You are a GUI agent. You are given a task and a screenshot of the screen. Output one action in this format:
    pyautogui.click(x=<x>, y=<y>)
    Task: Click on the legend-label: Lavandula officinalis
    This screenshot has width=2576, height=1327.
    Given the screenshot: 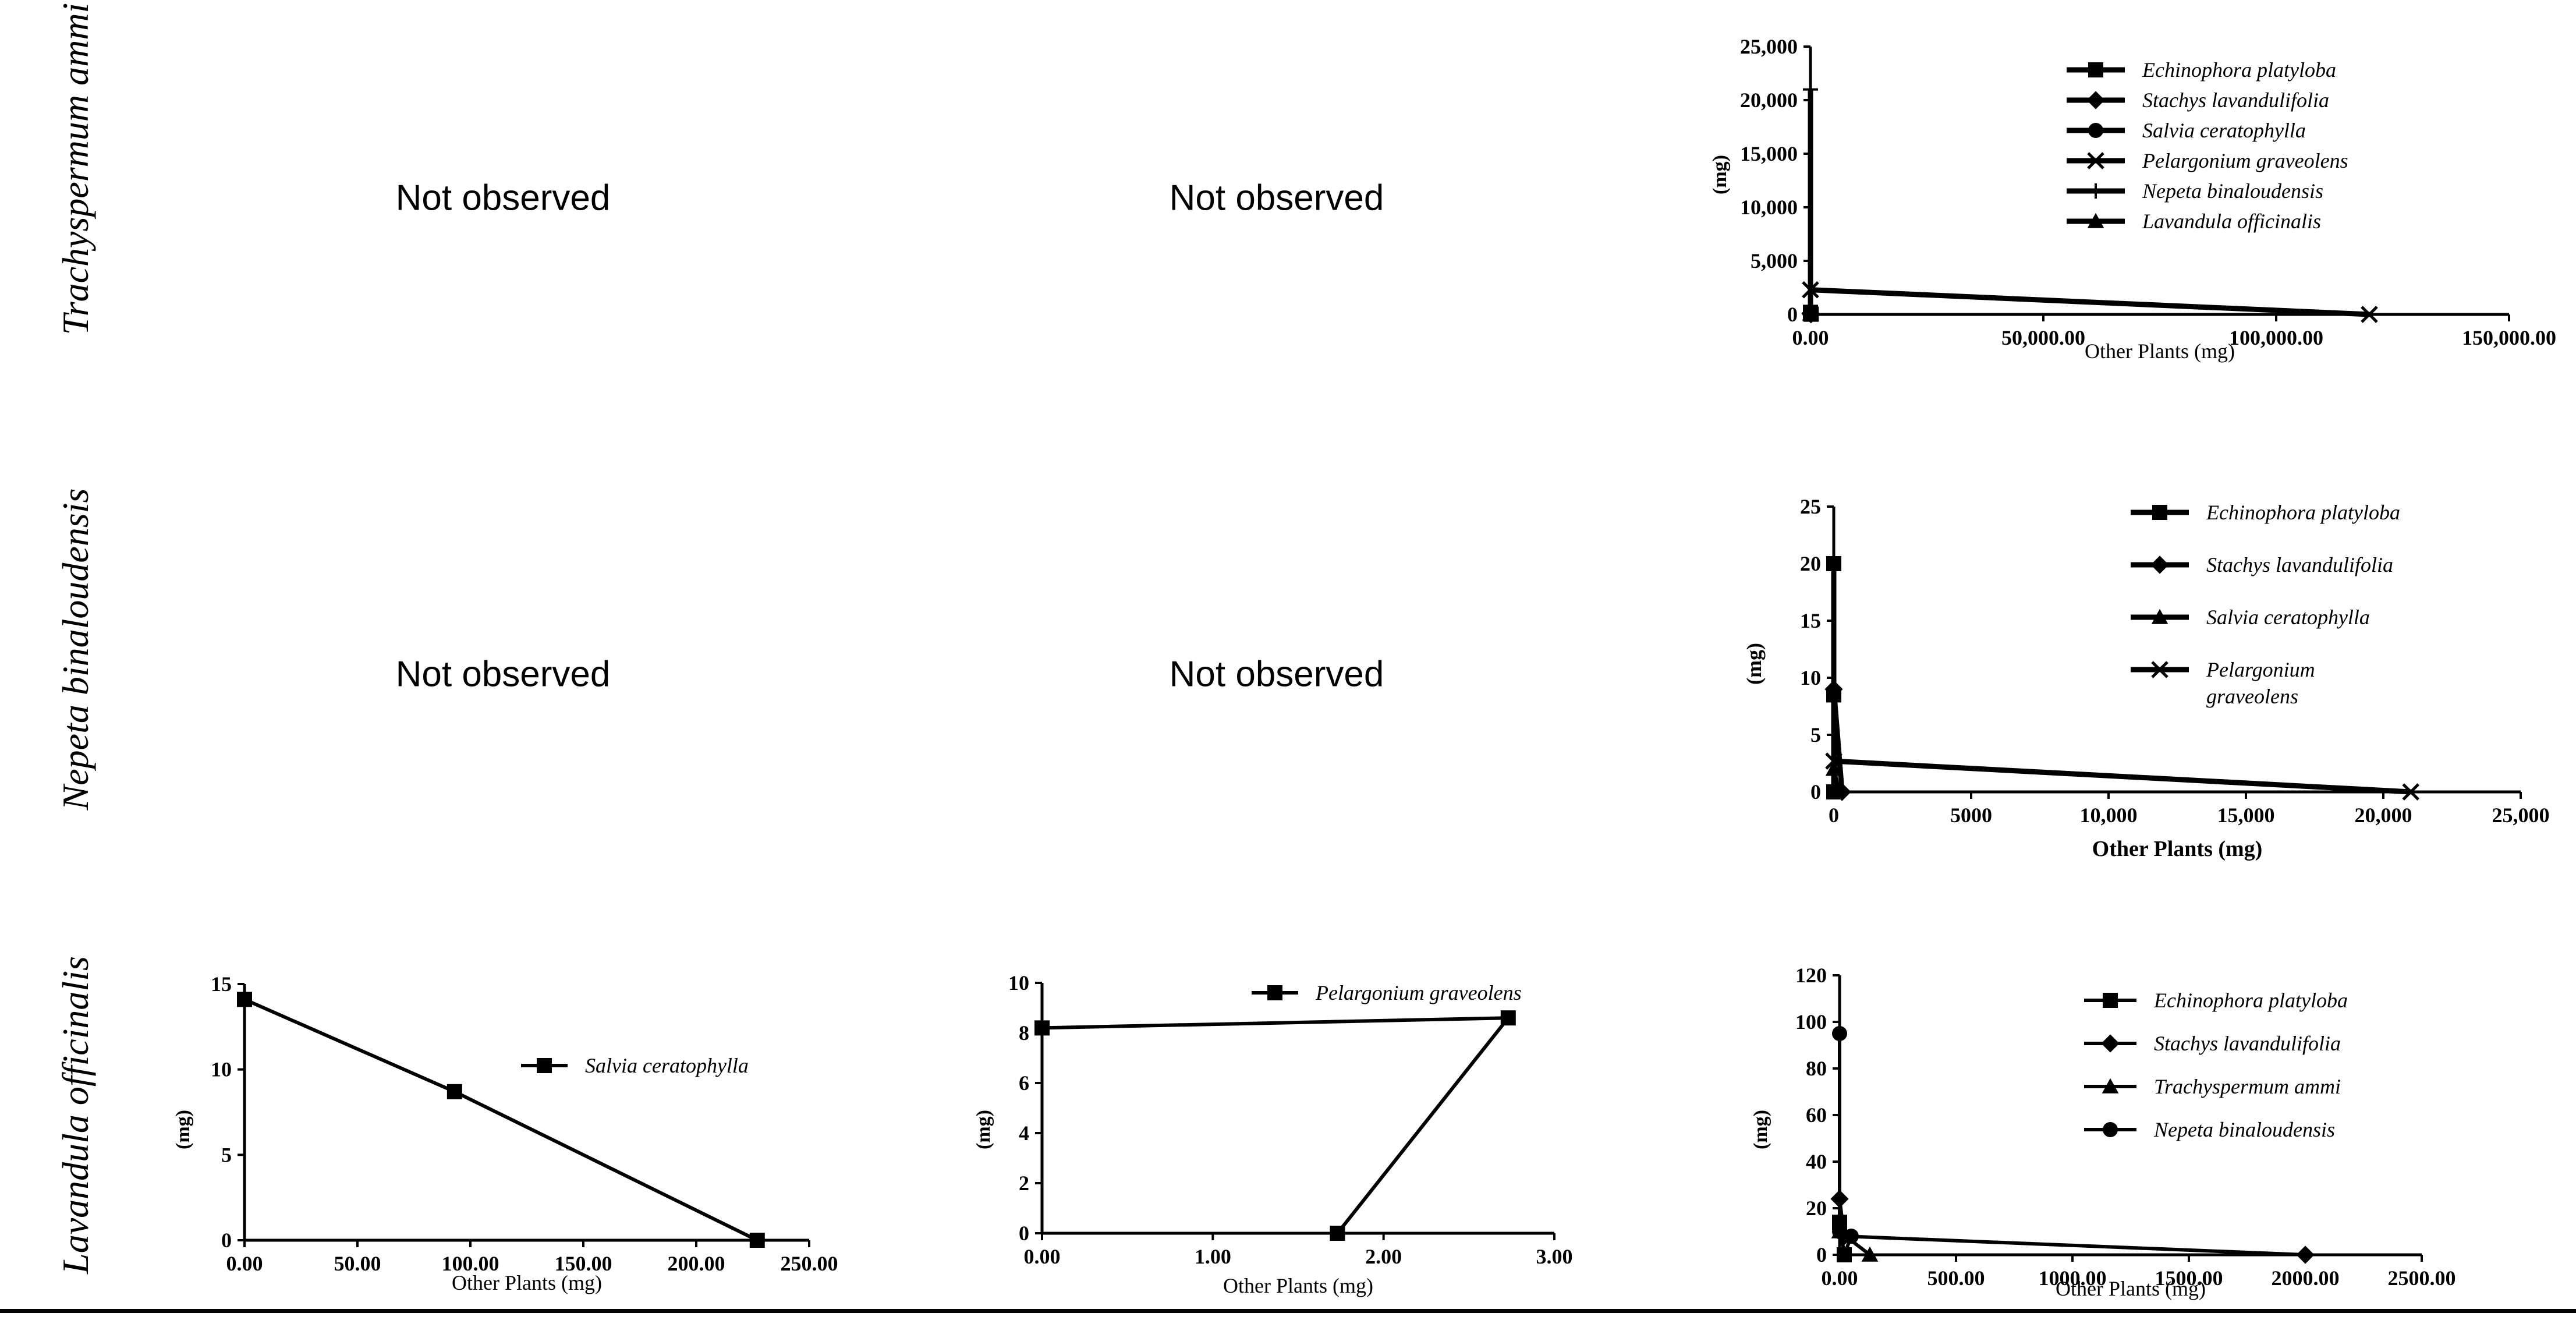 What is the action you would take?
    pyautogui.click(x=2231, y=222)
    